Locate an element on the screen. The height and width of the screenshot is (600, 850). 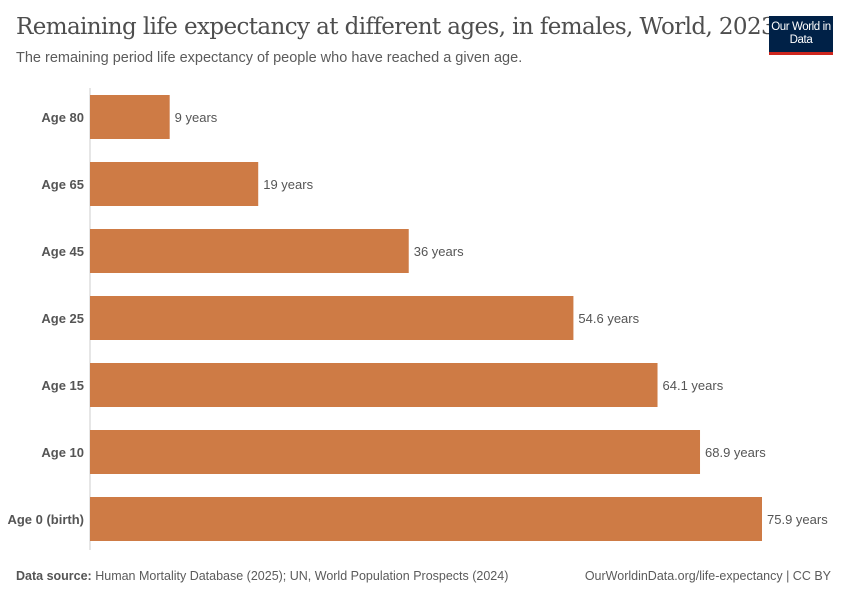
category-label: Age 65 is located at coordinates (62, 184).